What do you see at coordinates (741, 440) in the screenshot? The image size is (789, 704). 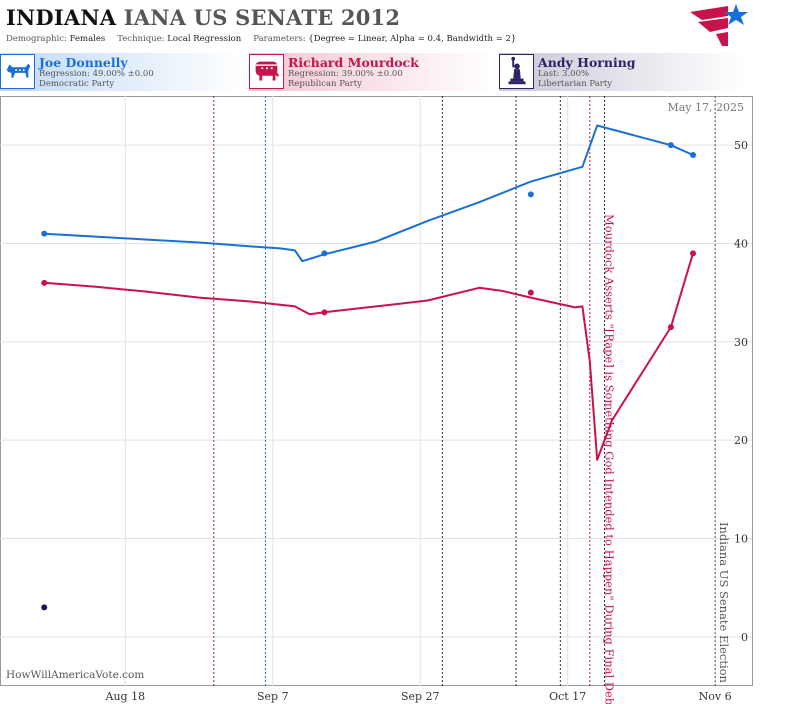 I see `y-tick-label: 20` at bounding box center [741, 440].